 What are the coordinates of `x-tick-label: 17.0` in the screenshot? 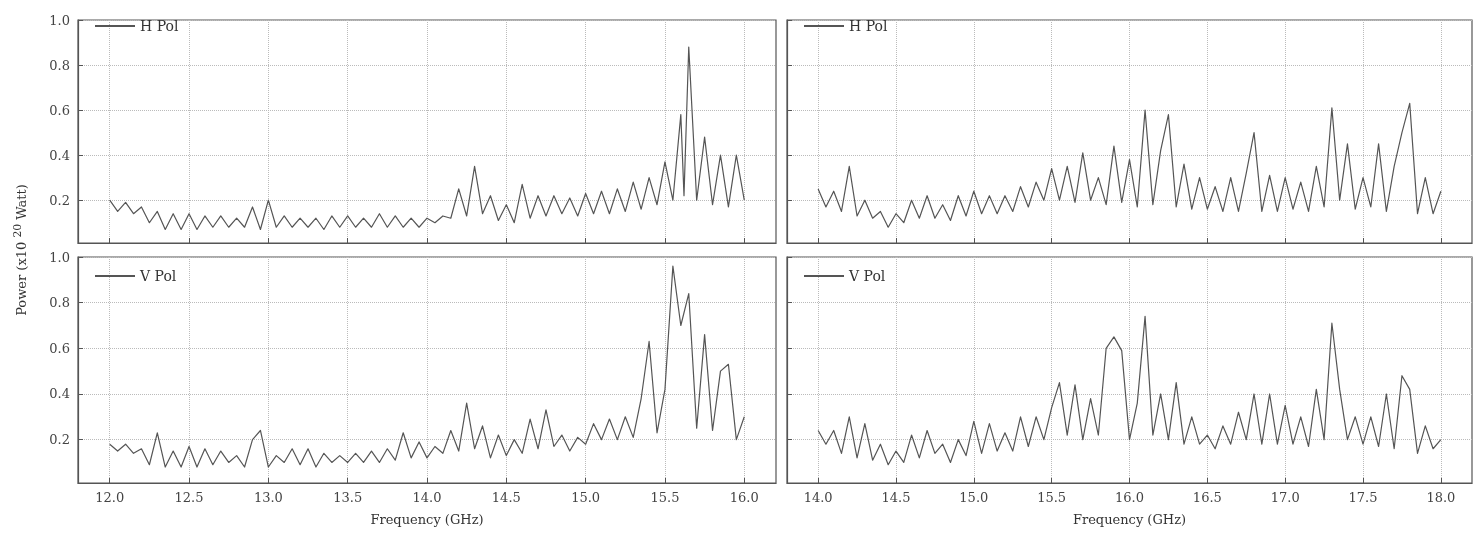 It's located at (1285, 497).